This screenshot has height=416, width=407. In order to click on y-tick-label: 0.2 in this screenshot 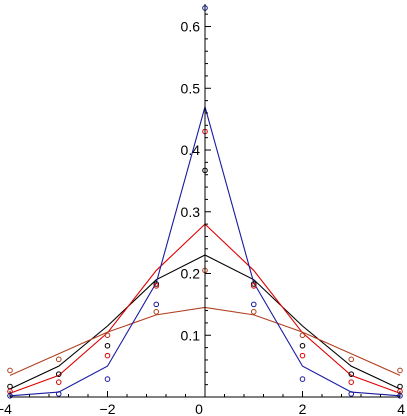, I will do `click(191, 274)`.